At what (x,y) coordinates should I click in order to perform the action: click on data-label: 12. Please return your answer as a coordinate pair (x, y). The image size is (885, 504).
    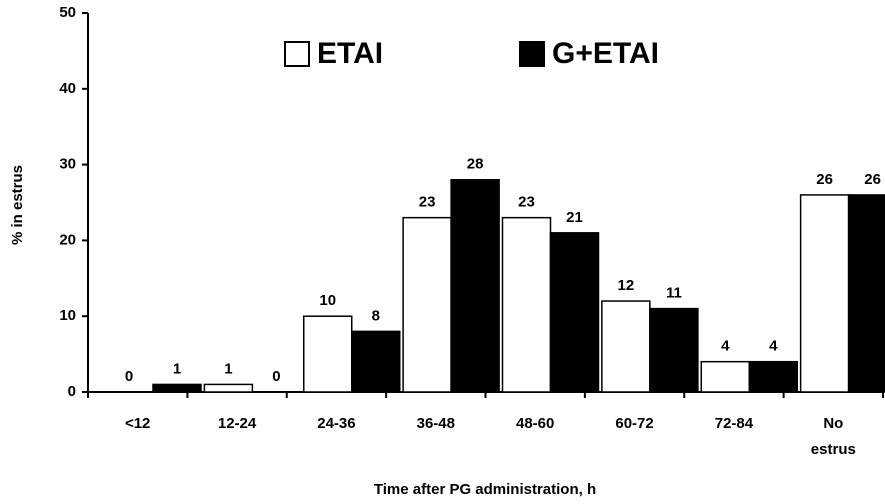
    Looking at the image, I should click on (626, 285).